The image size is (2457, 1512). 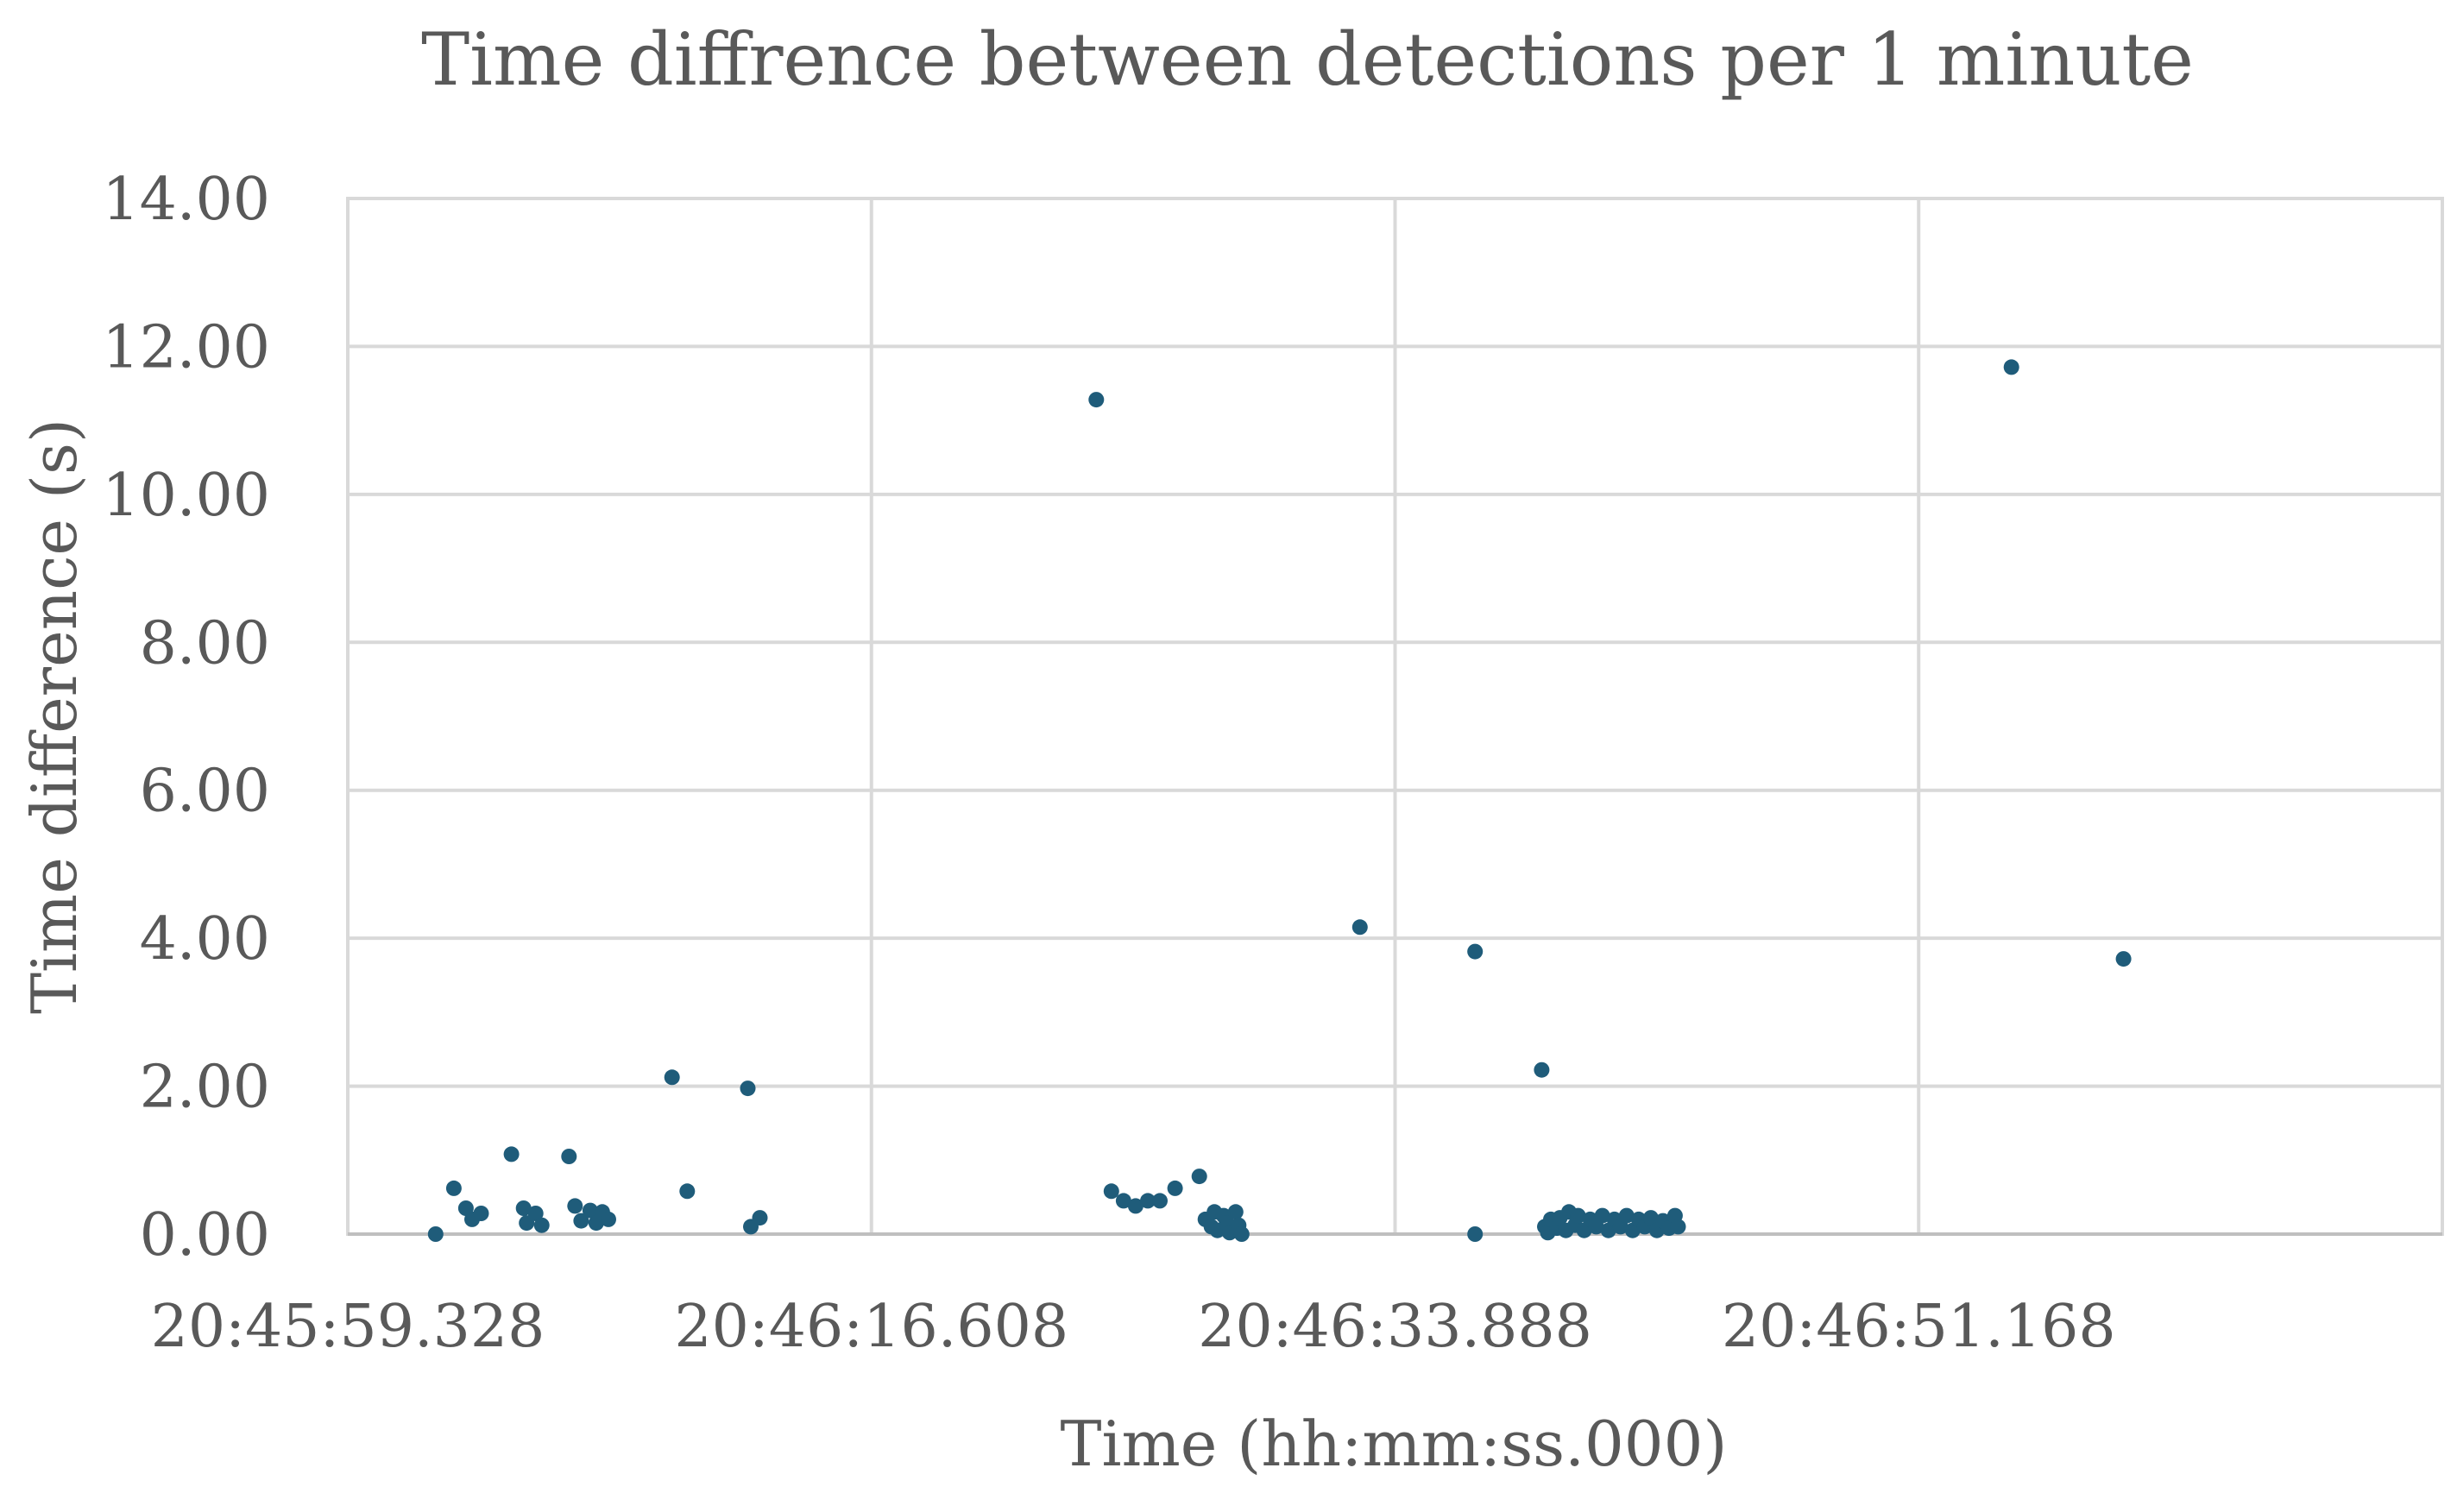 I want to click on y-tick-label: 0.00, so click(x=205, y=1235).